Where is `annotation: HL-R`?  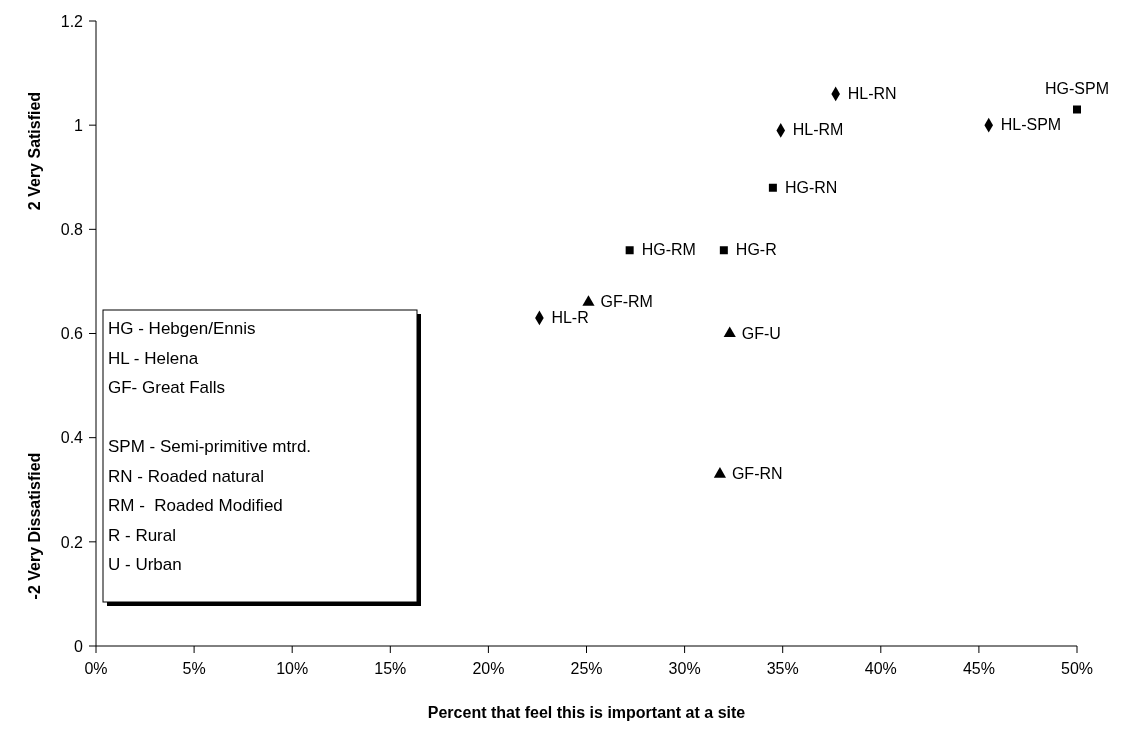 annotation: HL-R is located at coordinates (570, 317).